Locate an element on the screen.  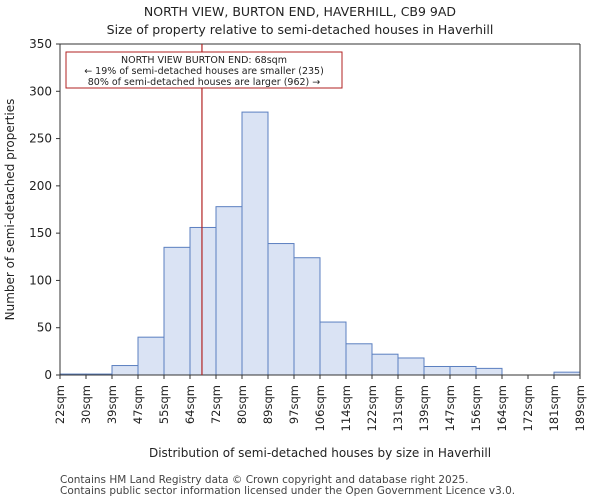
x-tick-label: 30sqm is located at coordinates (86, 404).